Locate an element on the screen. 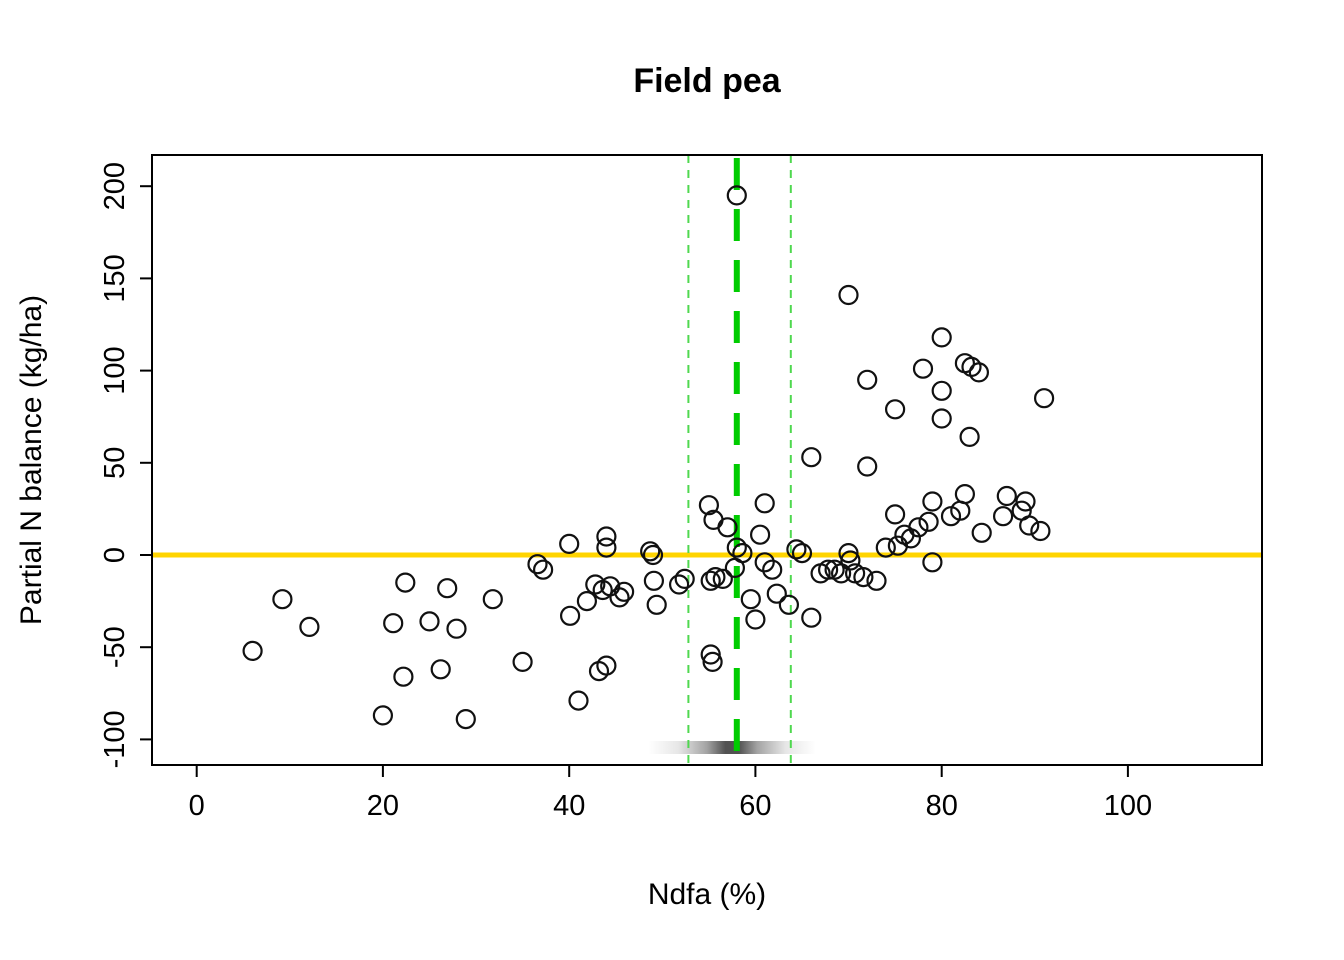  x-tick-label: 0 is located at coordinates (197, 806).